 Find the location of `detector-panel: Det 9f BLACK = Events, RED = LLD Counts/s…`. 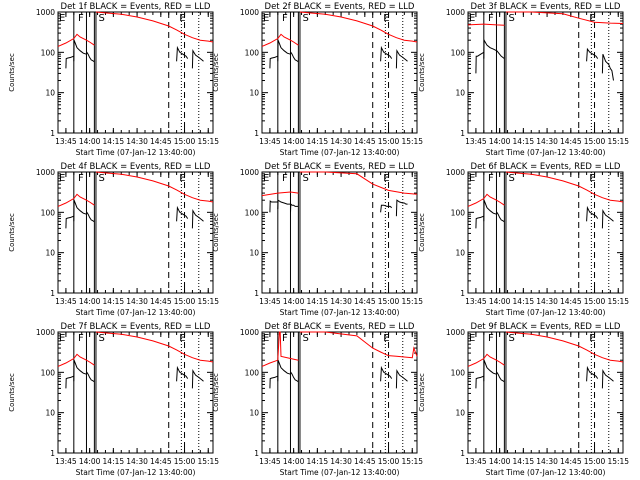

detector-panel: Det 9f BLACK = Events, RED = LLD Counts/s… is located at coordinates (523, 399).